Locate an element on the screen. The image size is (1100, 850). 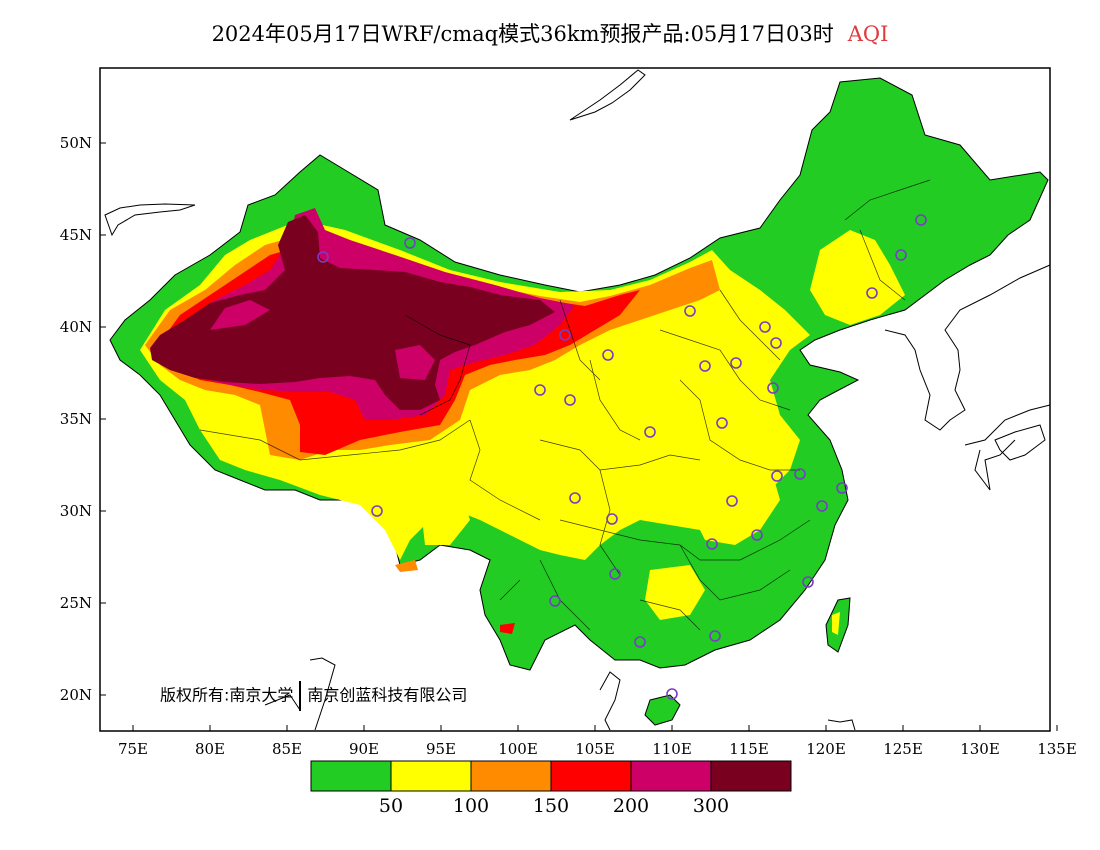
lon-tick-label: 120E is located at coordinates (826, 749).